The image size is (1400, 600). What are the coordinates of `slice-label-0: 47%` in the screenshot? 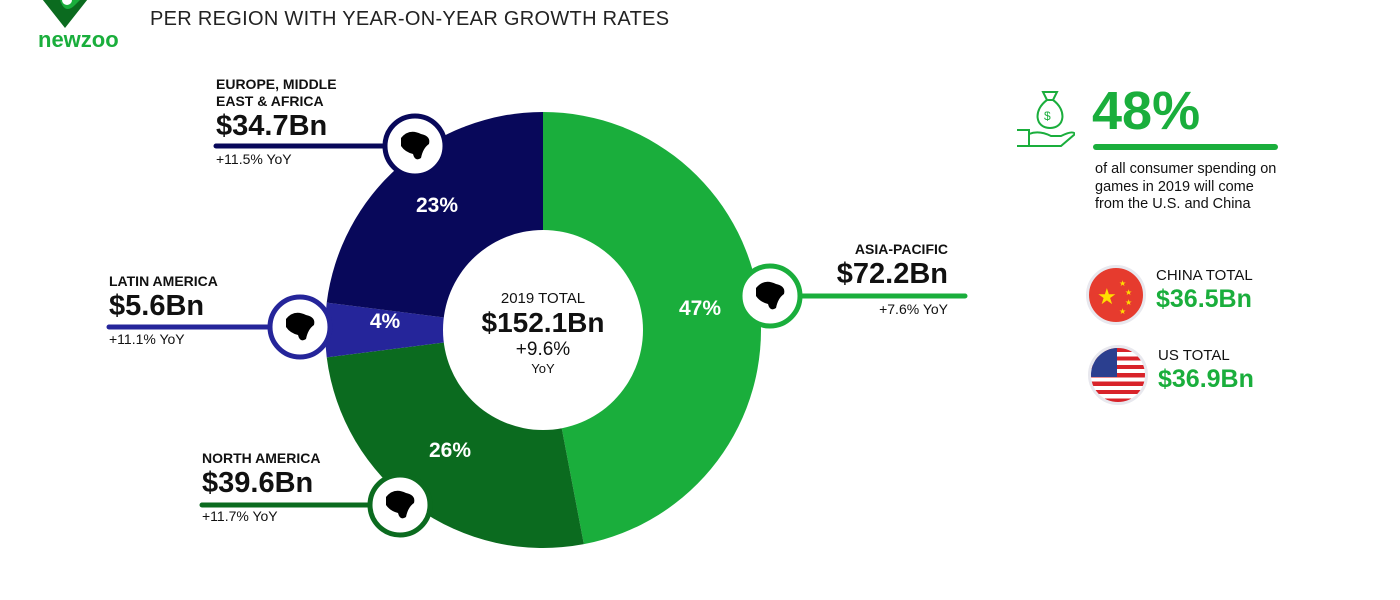 It's located at (700, 308).